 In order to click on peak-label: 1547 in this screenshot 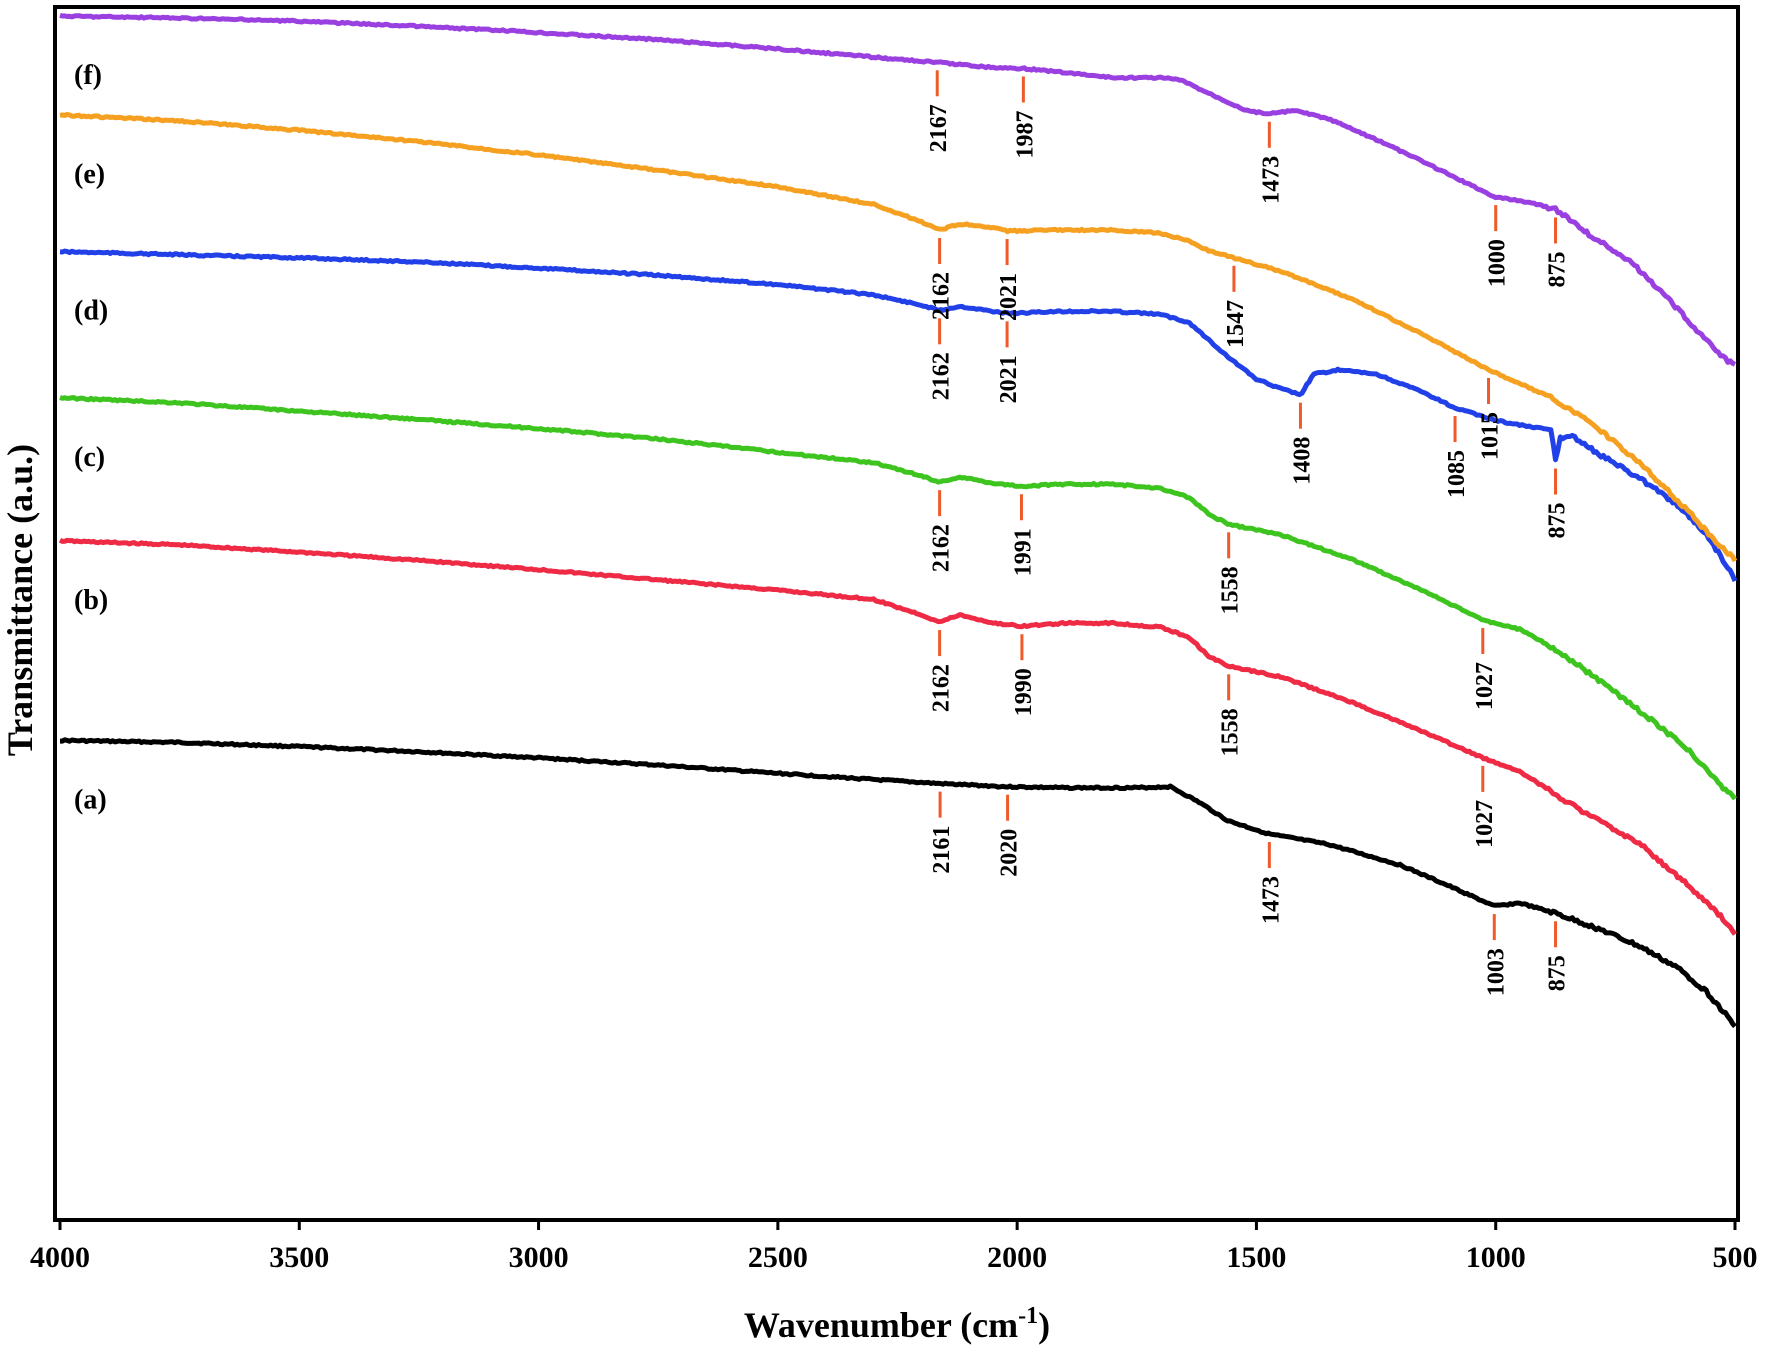, I will do `click(1236, 324)`.